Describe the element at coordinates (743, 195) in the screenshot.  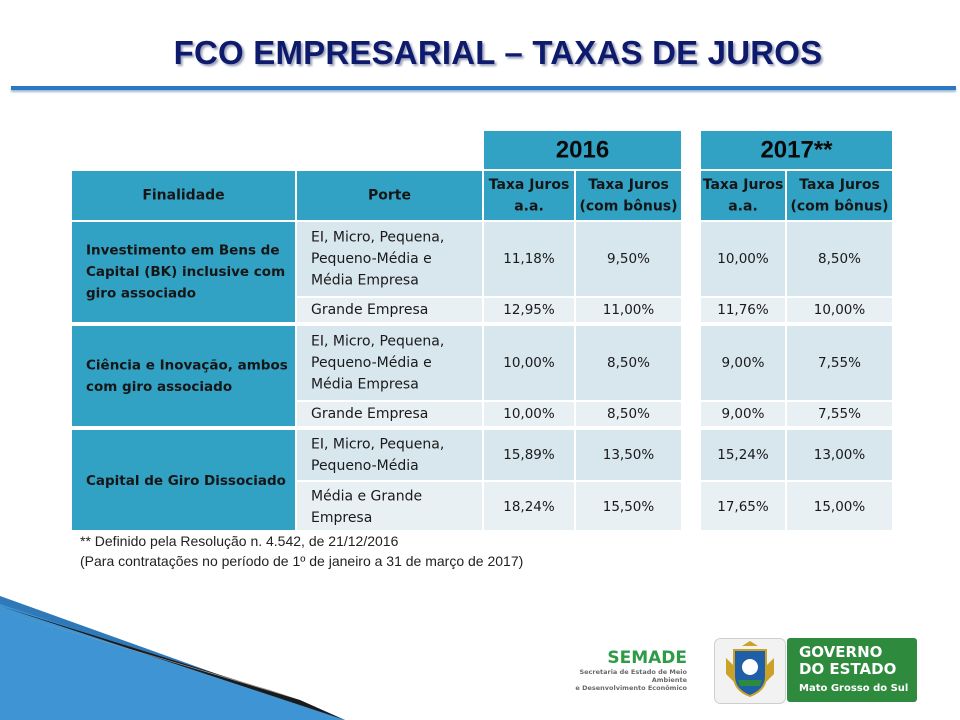
I see `header-taxa-aa-2017` at that location.